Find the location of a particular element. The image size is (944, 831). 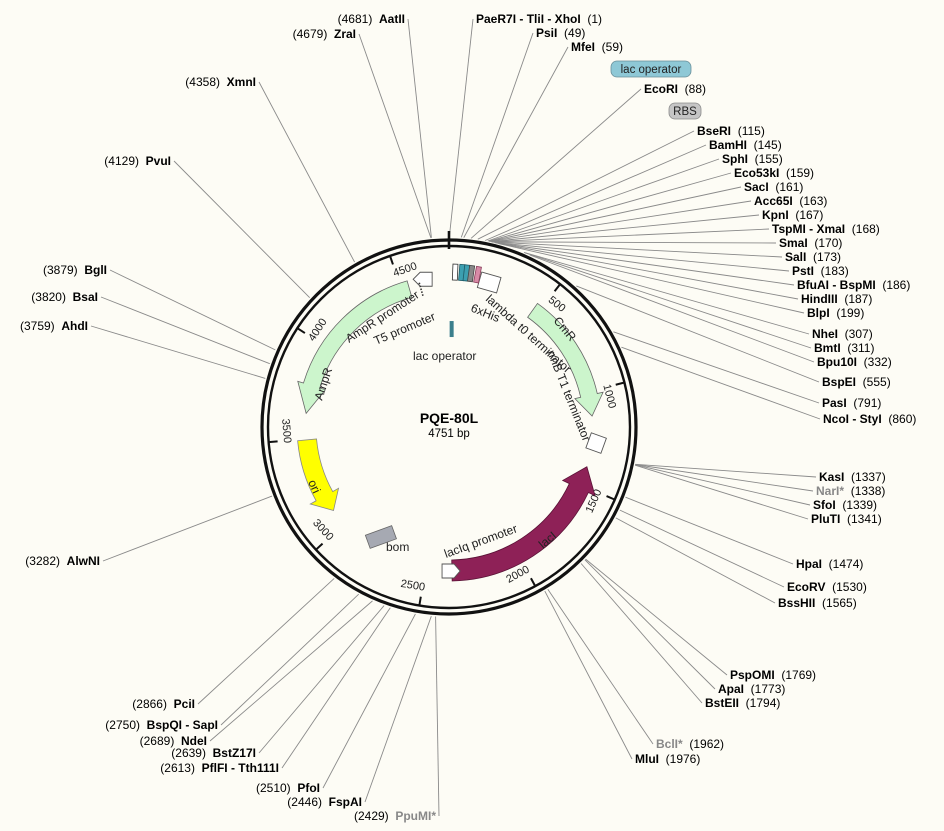

site-alwni: (3282) AlwNI is located at coordinates (62, 561).